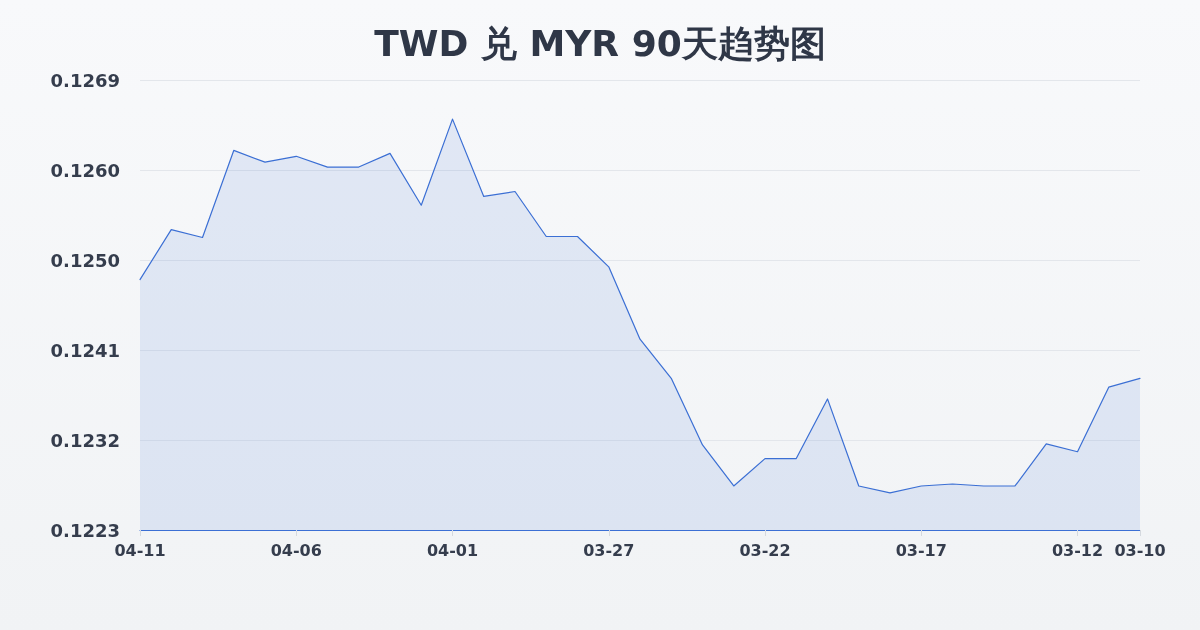 Image resolution: width=1200 pixels, height=630 pixels. Describe the element at coordinates (296, 550) in the screenshot. I see `x-tick-label: 04-06` at that location.